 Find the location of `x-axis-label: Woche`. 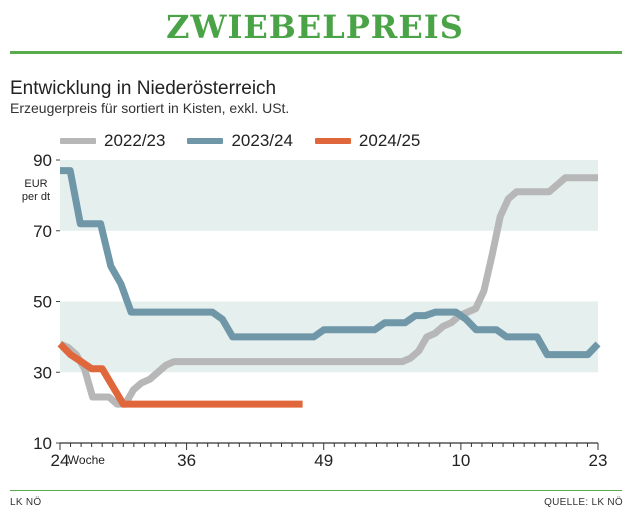

x-axis-label: Woche is located at coordinates (86, 460).